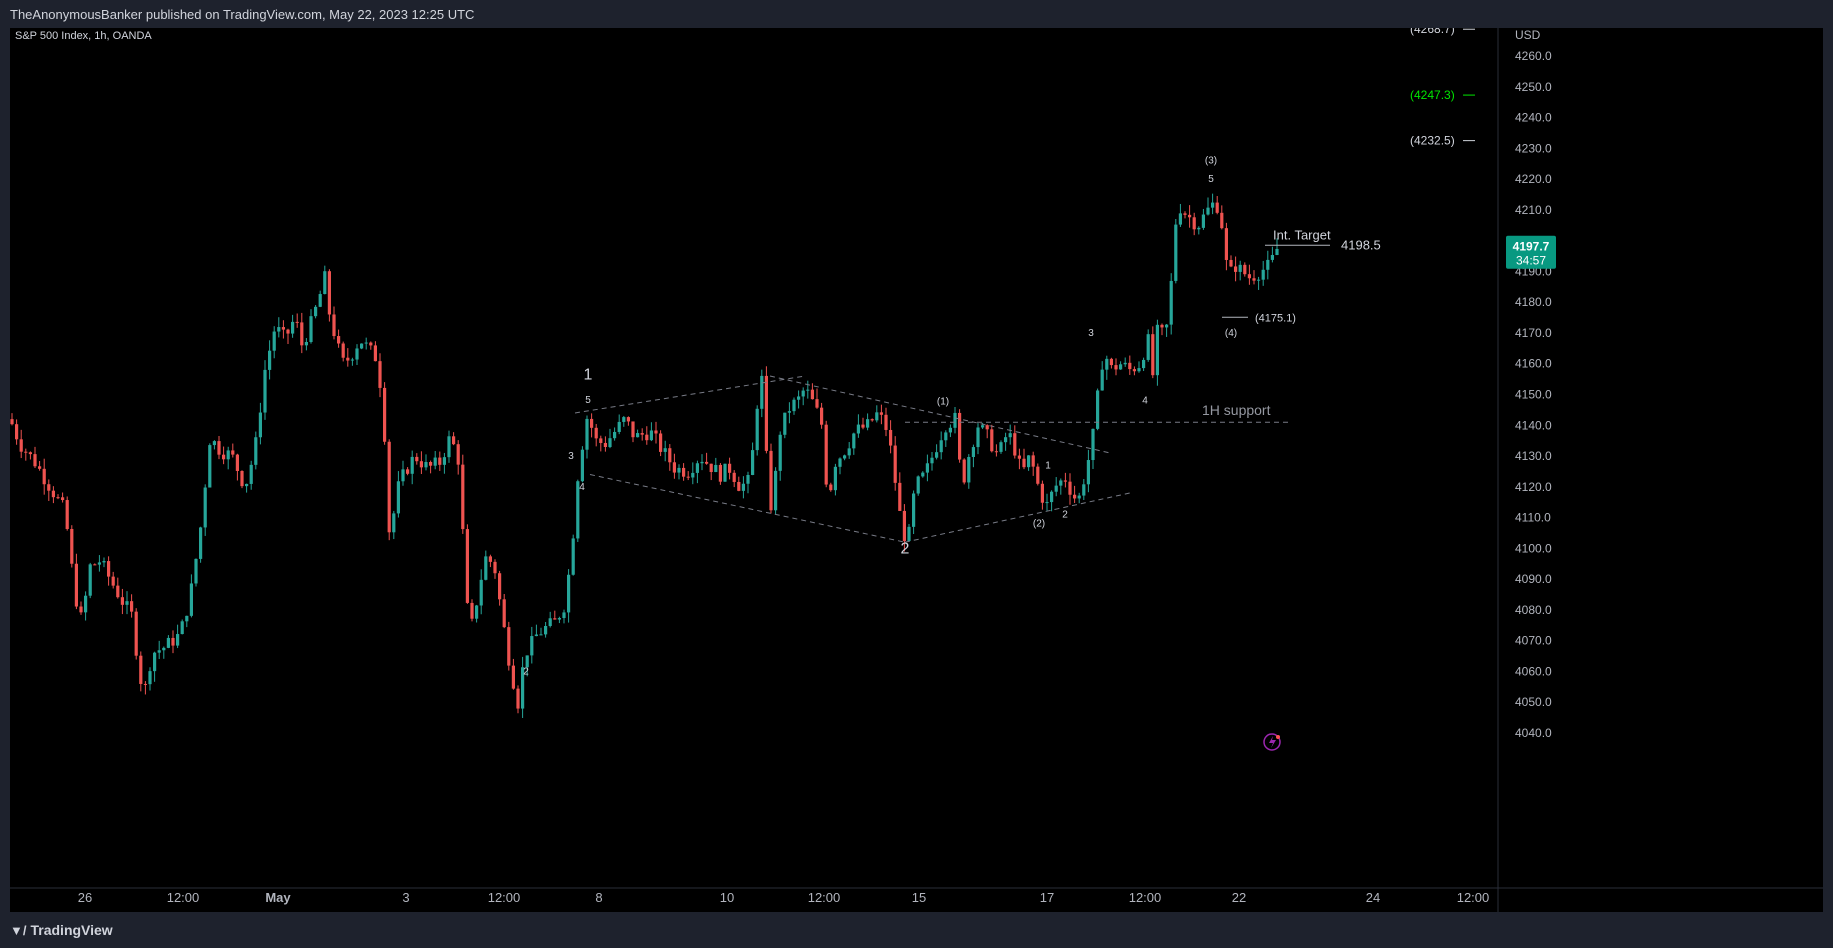  I want to click on y-tick-label: 4080.0, so click(1533, 610).